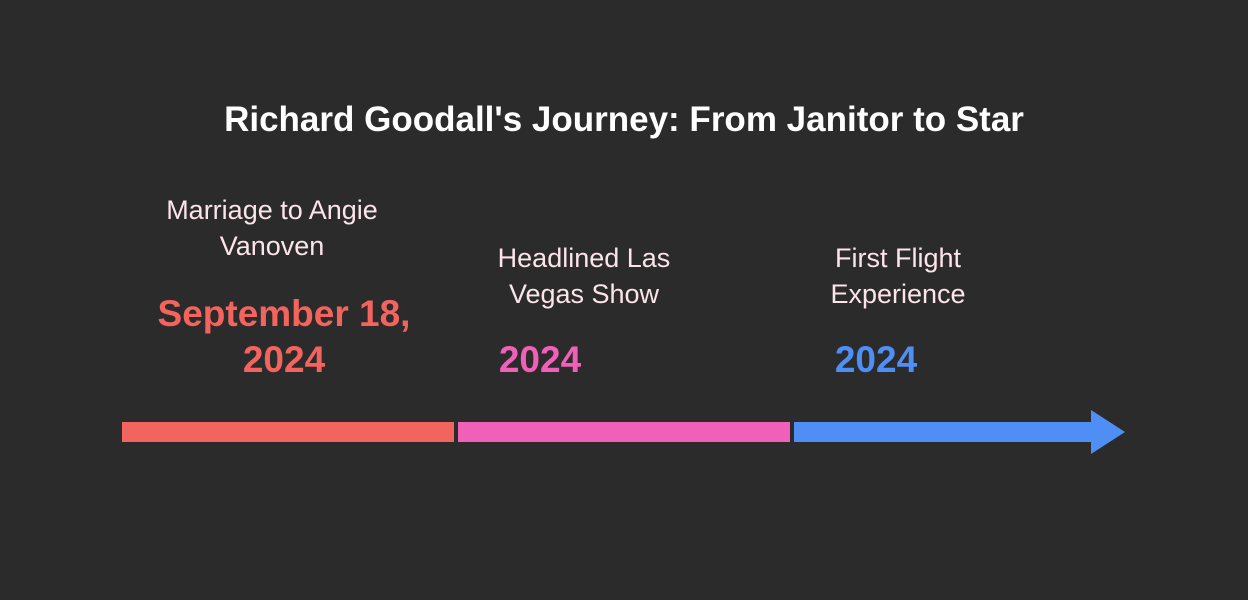 This screenshot has width=1248, height=600. What do you see at coordinates (288, 432) in the screenshot?
I see `timeline-segment-marriage` at bounding box center [288, 432].